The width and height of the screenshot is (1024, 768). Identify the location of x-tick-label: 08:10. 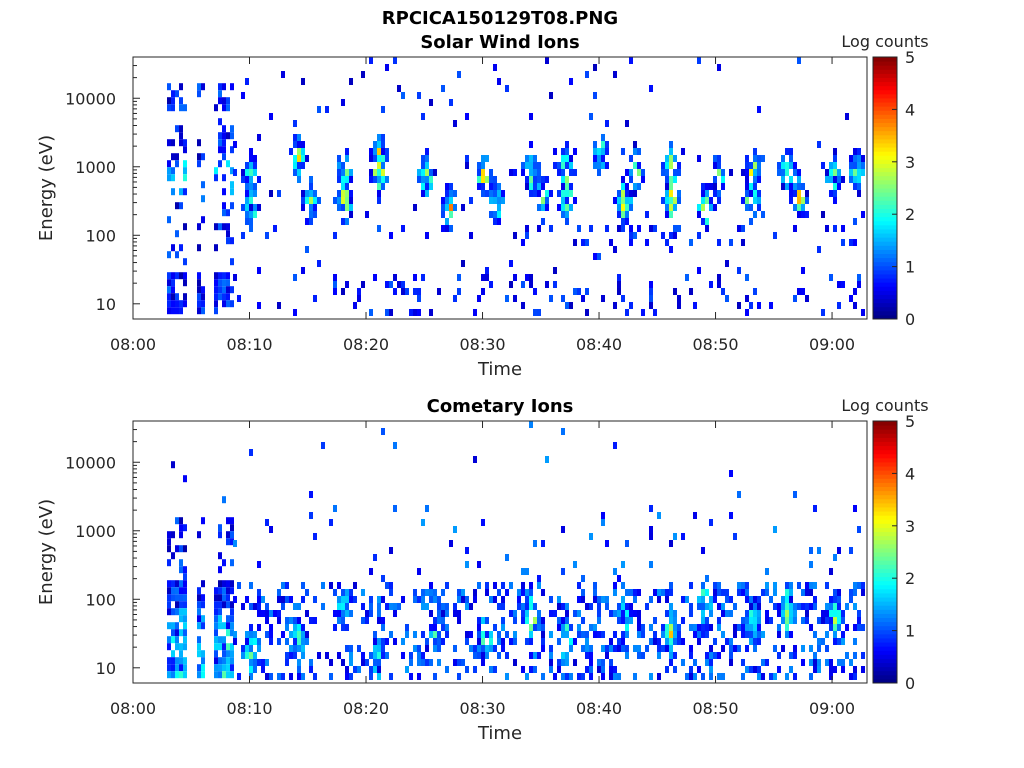
(249, 344).